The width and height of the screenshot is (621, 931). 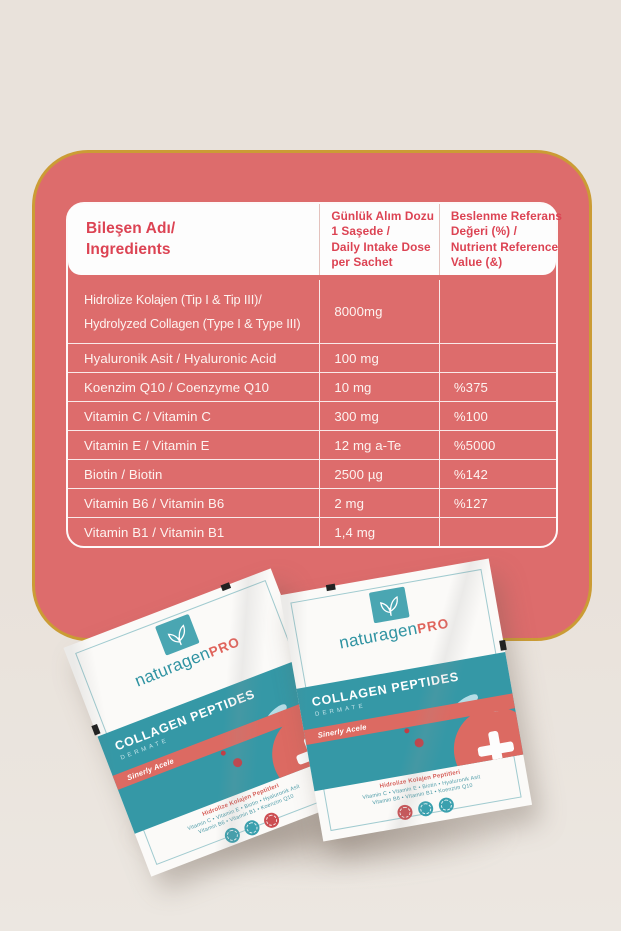 I want to click on table-row: Vitamin E / Vitamin E 12 mg a-Te %5000, so click(x=312, y=444).